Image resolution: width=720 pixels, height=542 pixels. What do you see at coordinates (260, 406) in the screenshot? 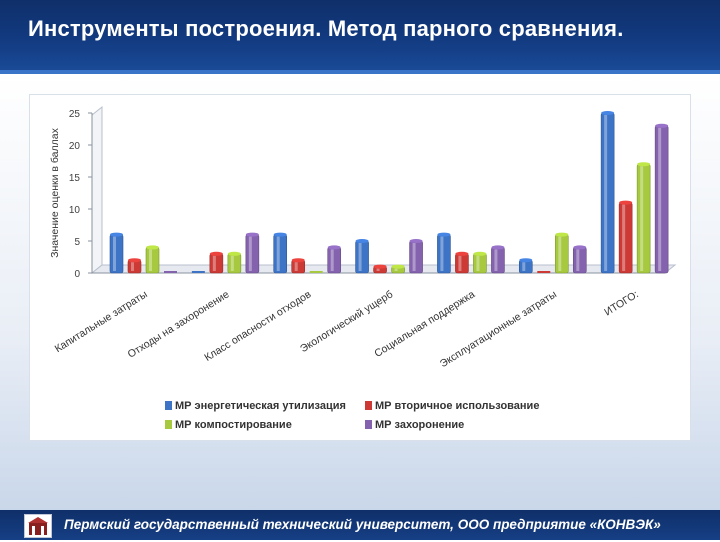
I see `legend-label: МР энергетическая утилизация` at bounding box center [260, 406].